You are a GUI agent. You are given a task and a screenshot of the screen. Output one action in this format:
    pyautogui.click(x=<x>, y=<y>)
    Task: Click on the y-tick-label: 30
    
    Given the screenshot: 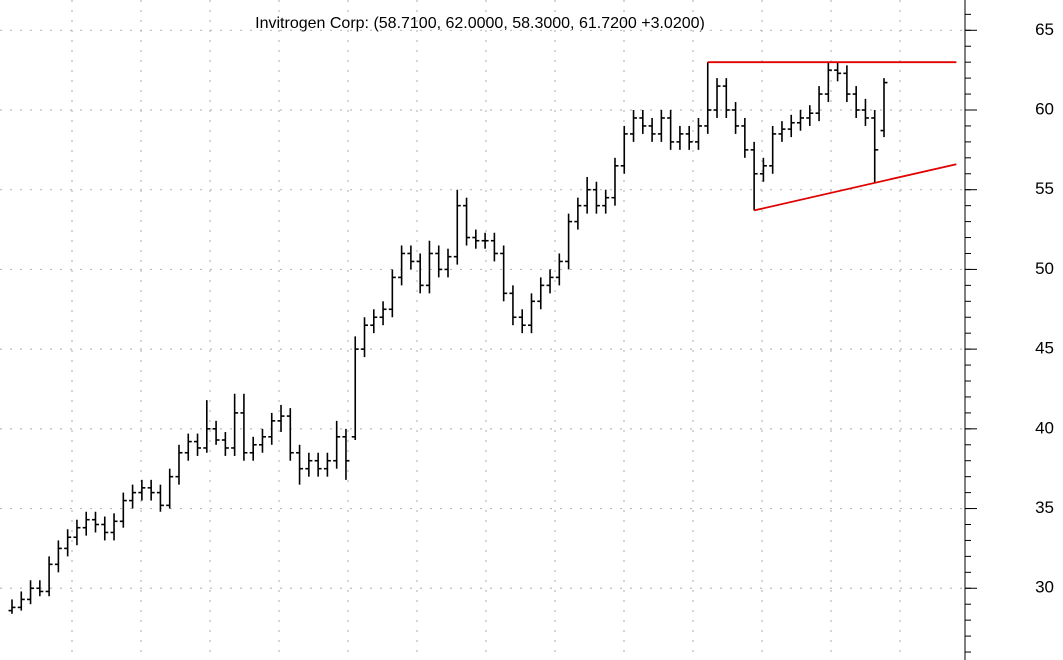 What is the action you would take?
    pyautogui.click(x=1044, y=587)
    